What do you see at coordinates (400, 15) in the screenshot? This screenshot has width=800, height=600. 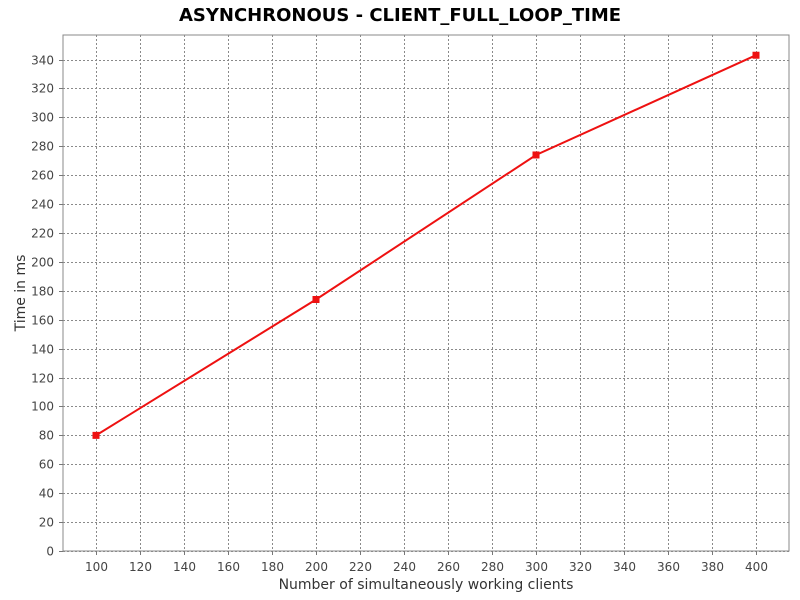 I see `chart-title: ASYNCHRONOUS - CLIENT_FULL_LOOP_TIME` at bounding box center [400, 15].